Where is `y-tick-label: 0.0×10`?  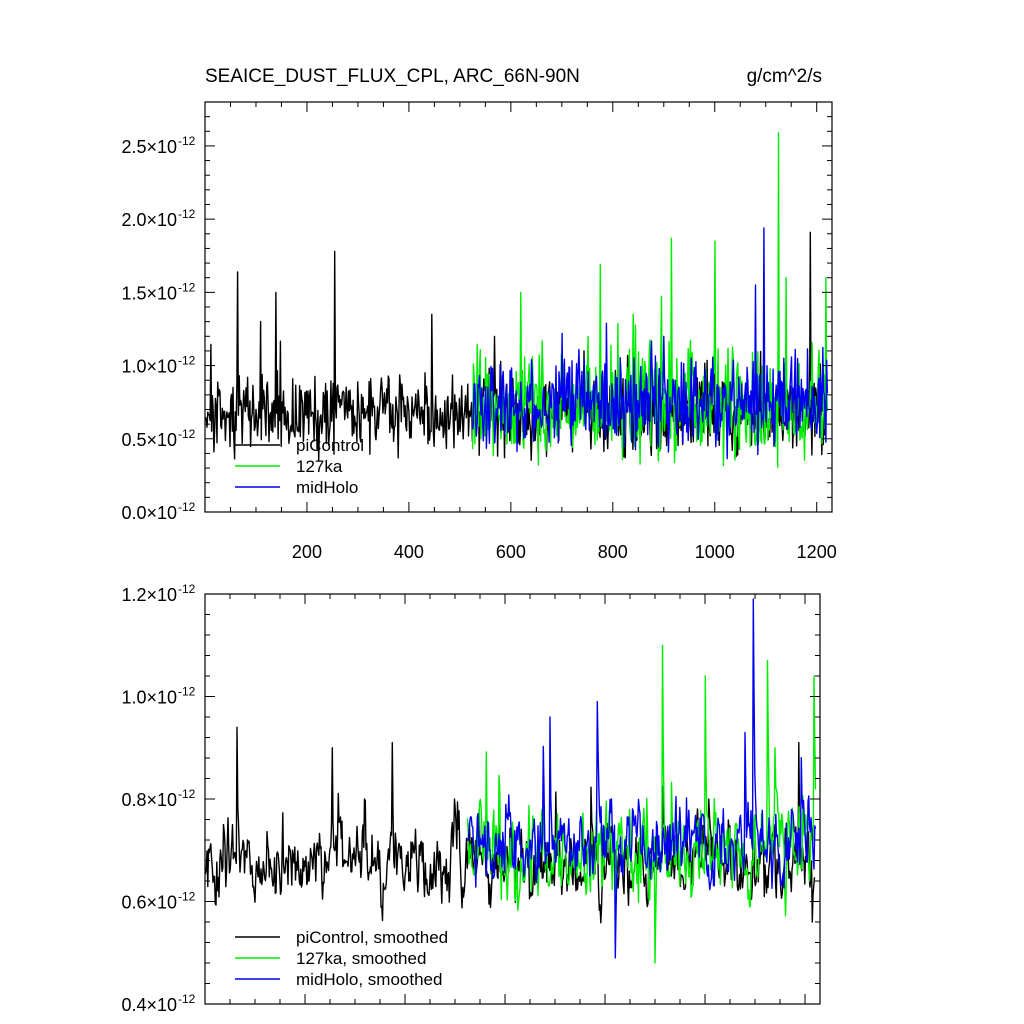 y-tick-label: 0.0×10 is located at coordinates (149, 513).